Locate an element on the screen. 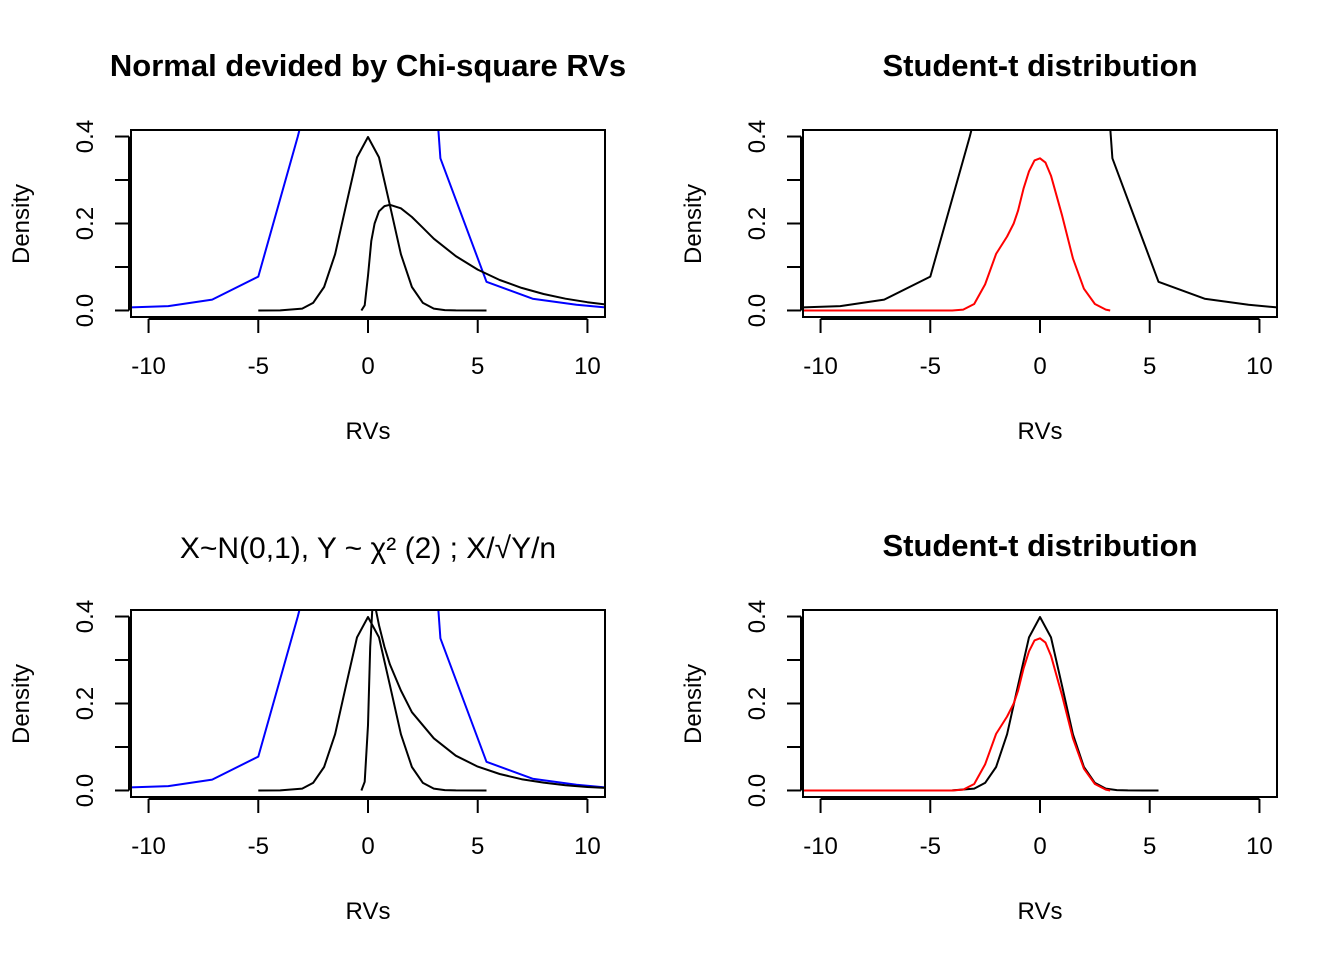 The height and width of the screenshot is (960, 1344). panel-1-series-3-line is located at coordinates (372, 224).